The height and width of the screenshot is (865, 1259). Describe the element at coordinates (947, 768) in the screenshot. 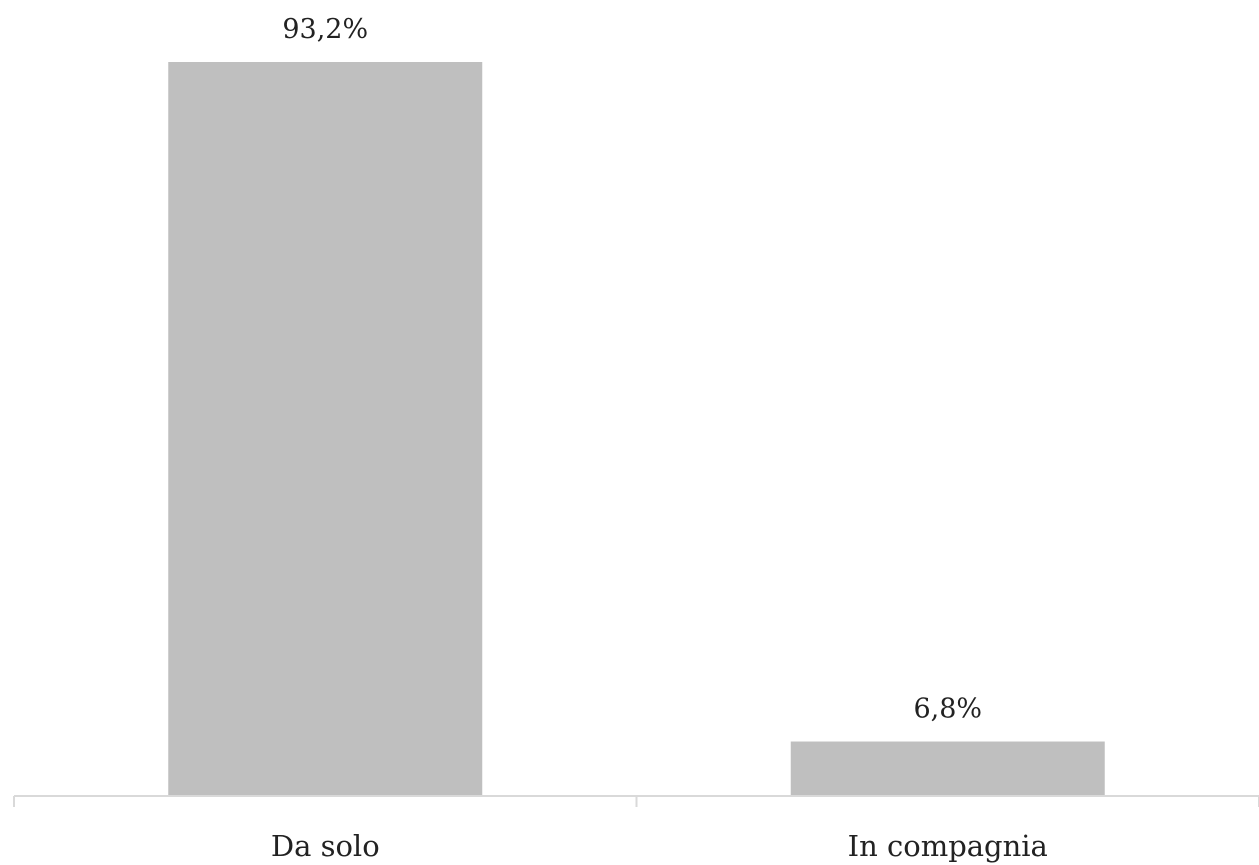

I see `bar-in-compagnia` at that location.